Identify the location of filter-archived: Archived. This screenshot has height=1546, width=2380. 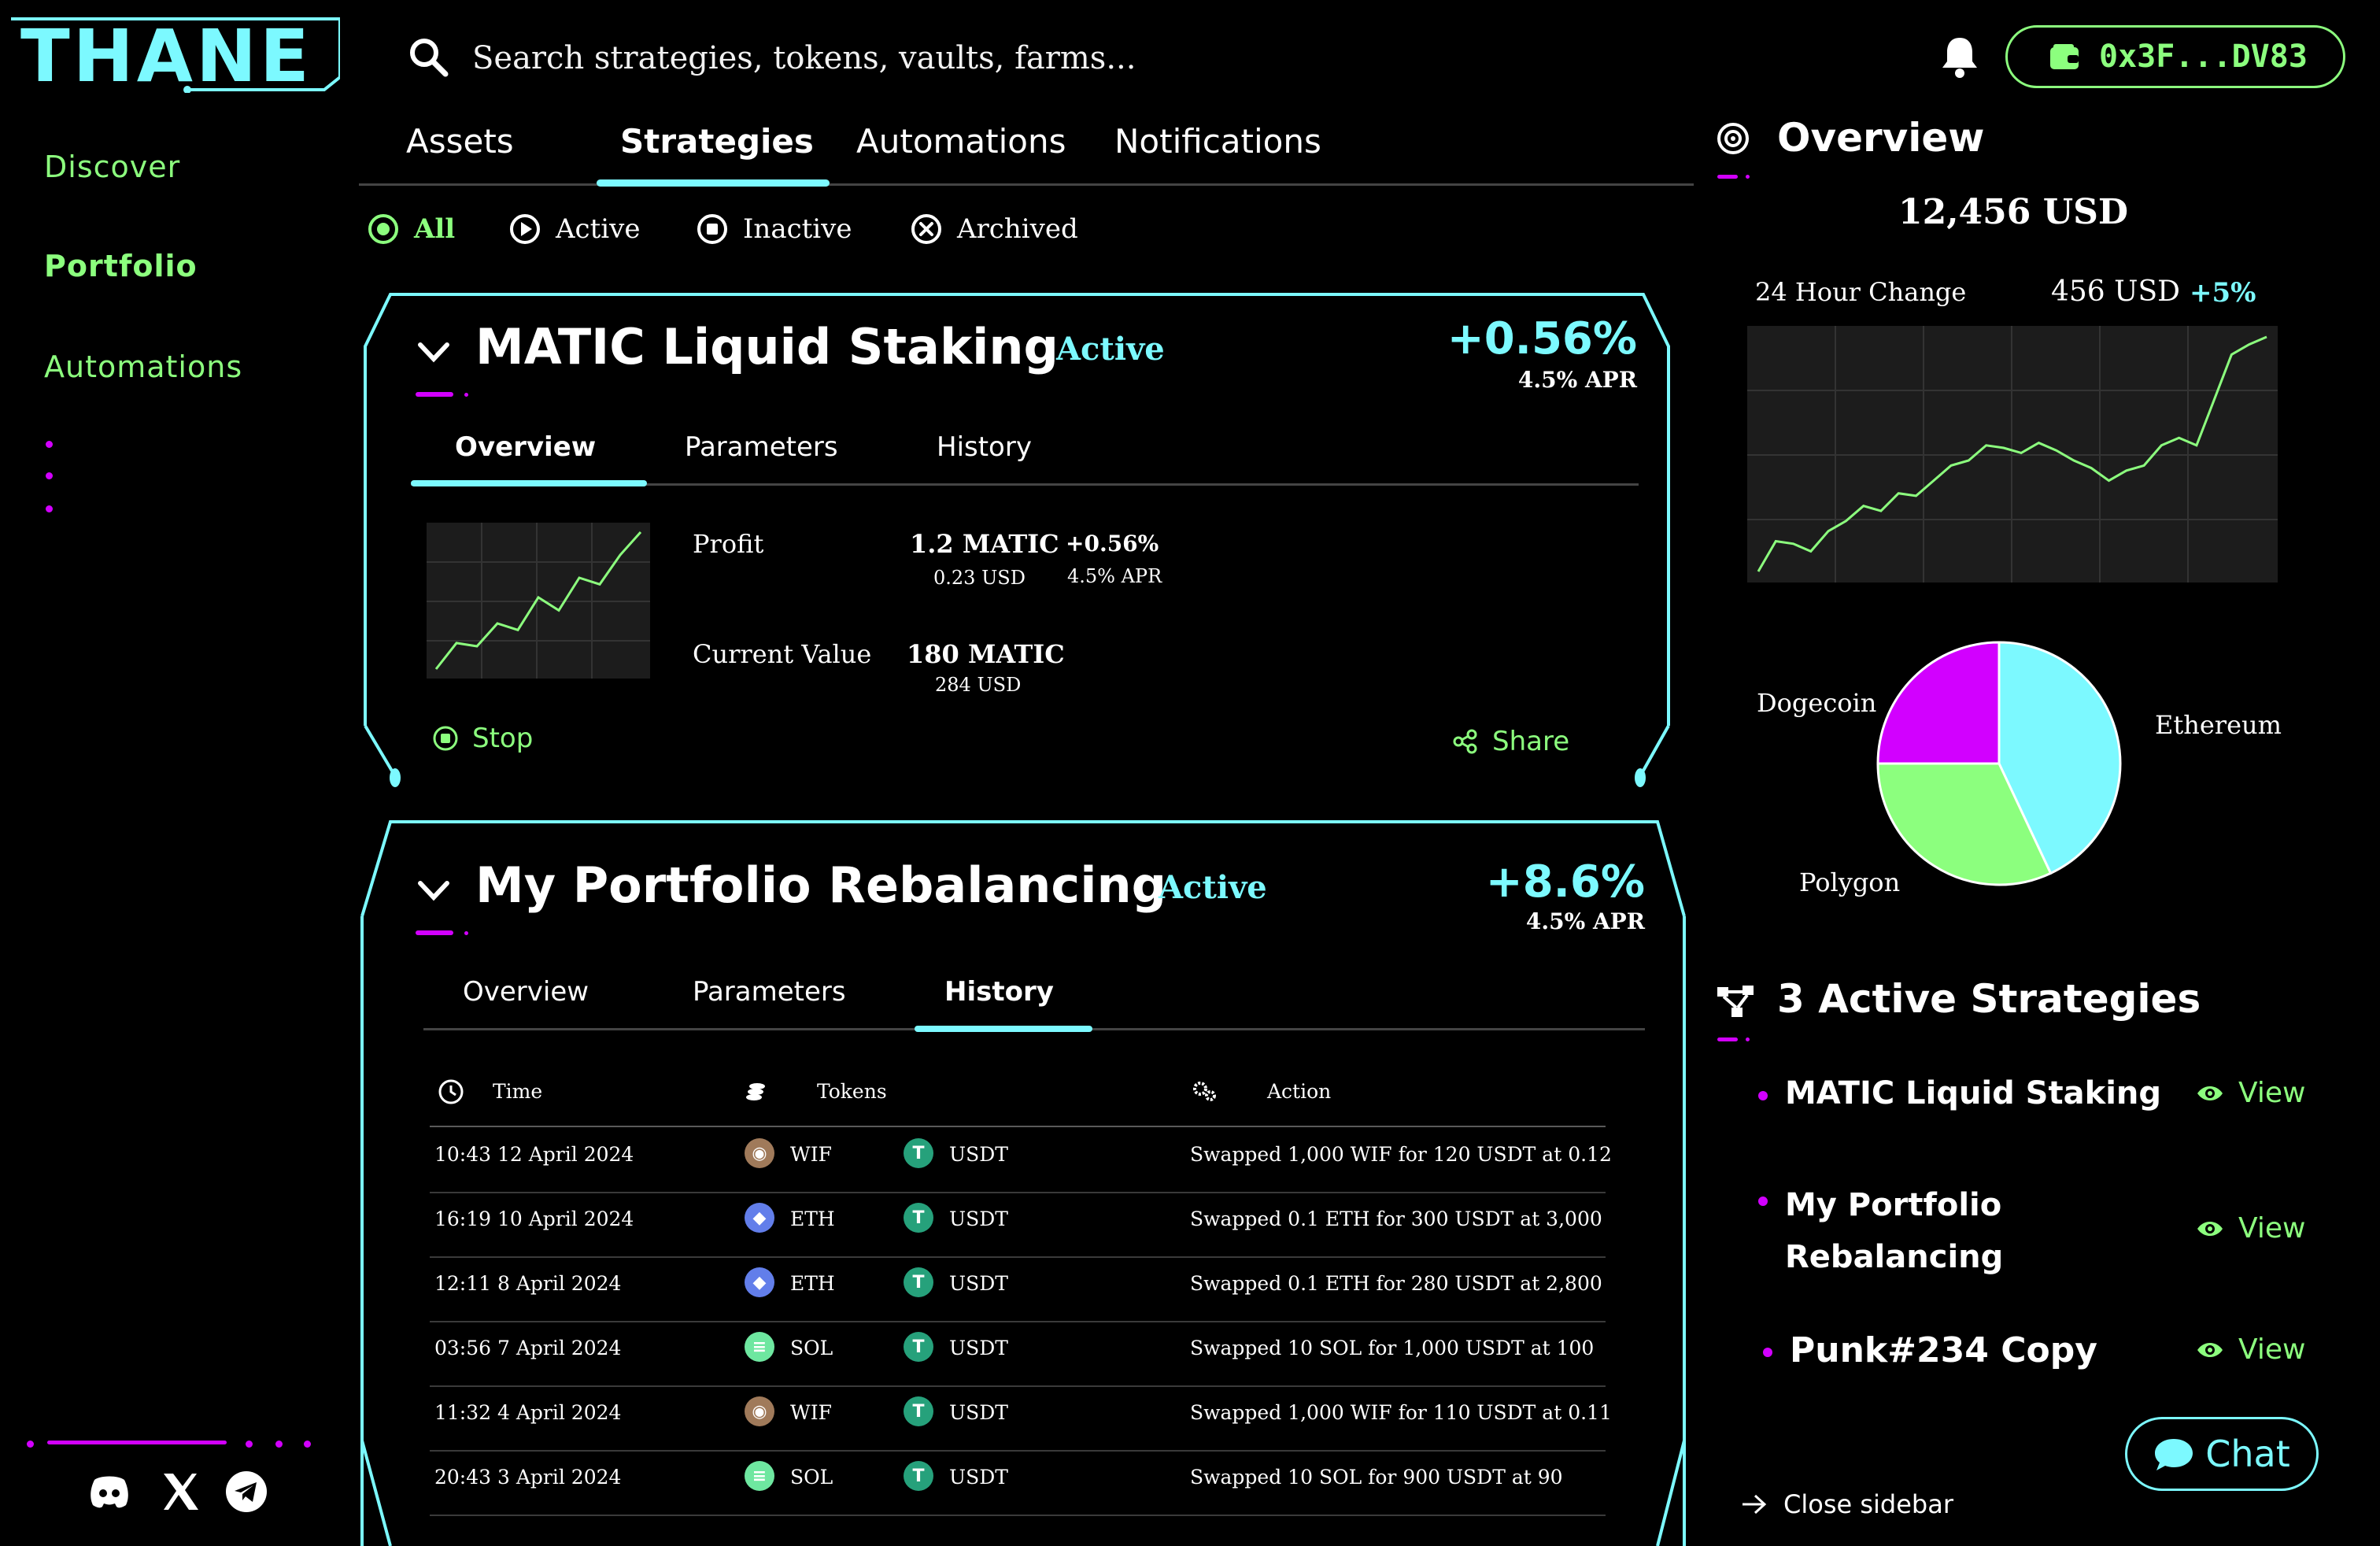
(994, 229).